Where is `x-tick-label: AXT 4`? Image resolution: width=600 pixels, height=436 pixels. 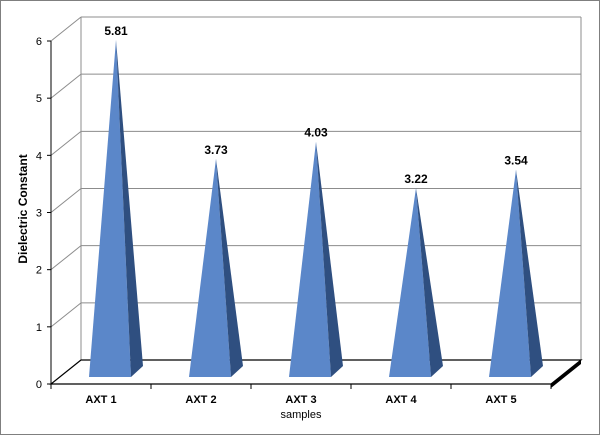 x-tick-label: AXT 4 is located at coordinates (401, 400).